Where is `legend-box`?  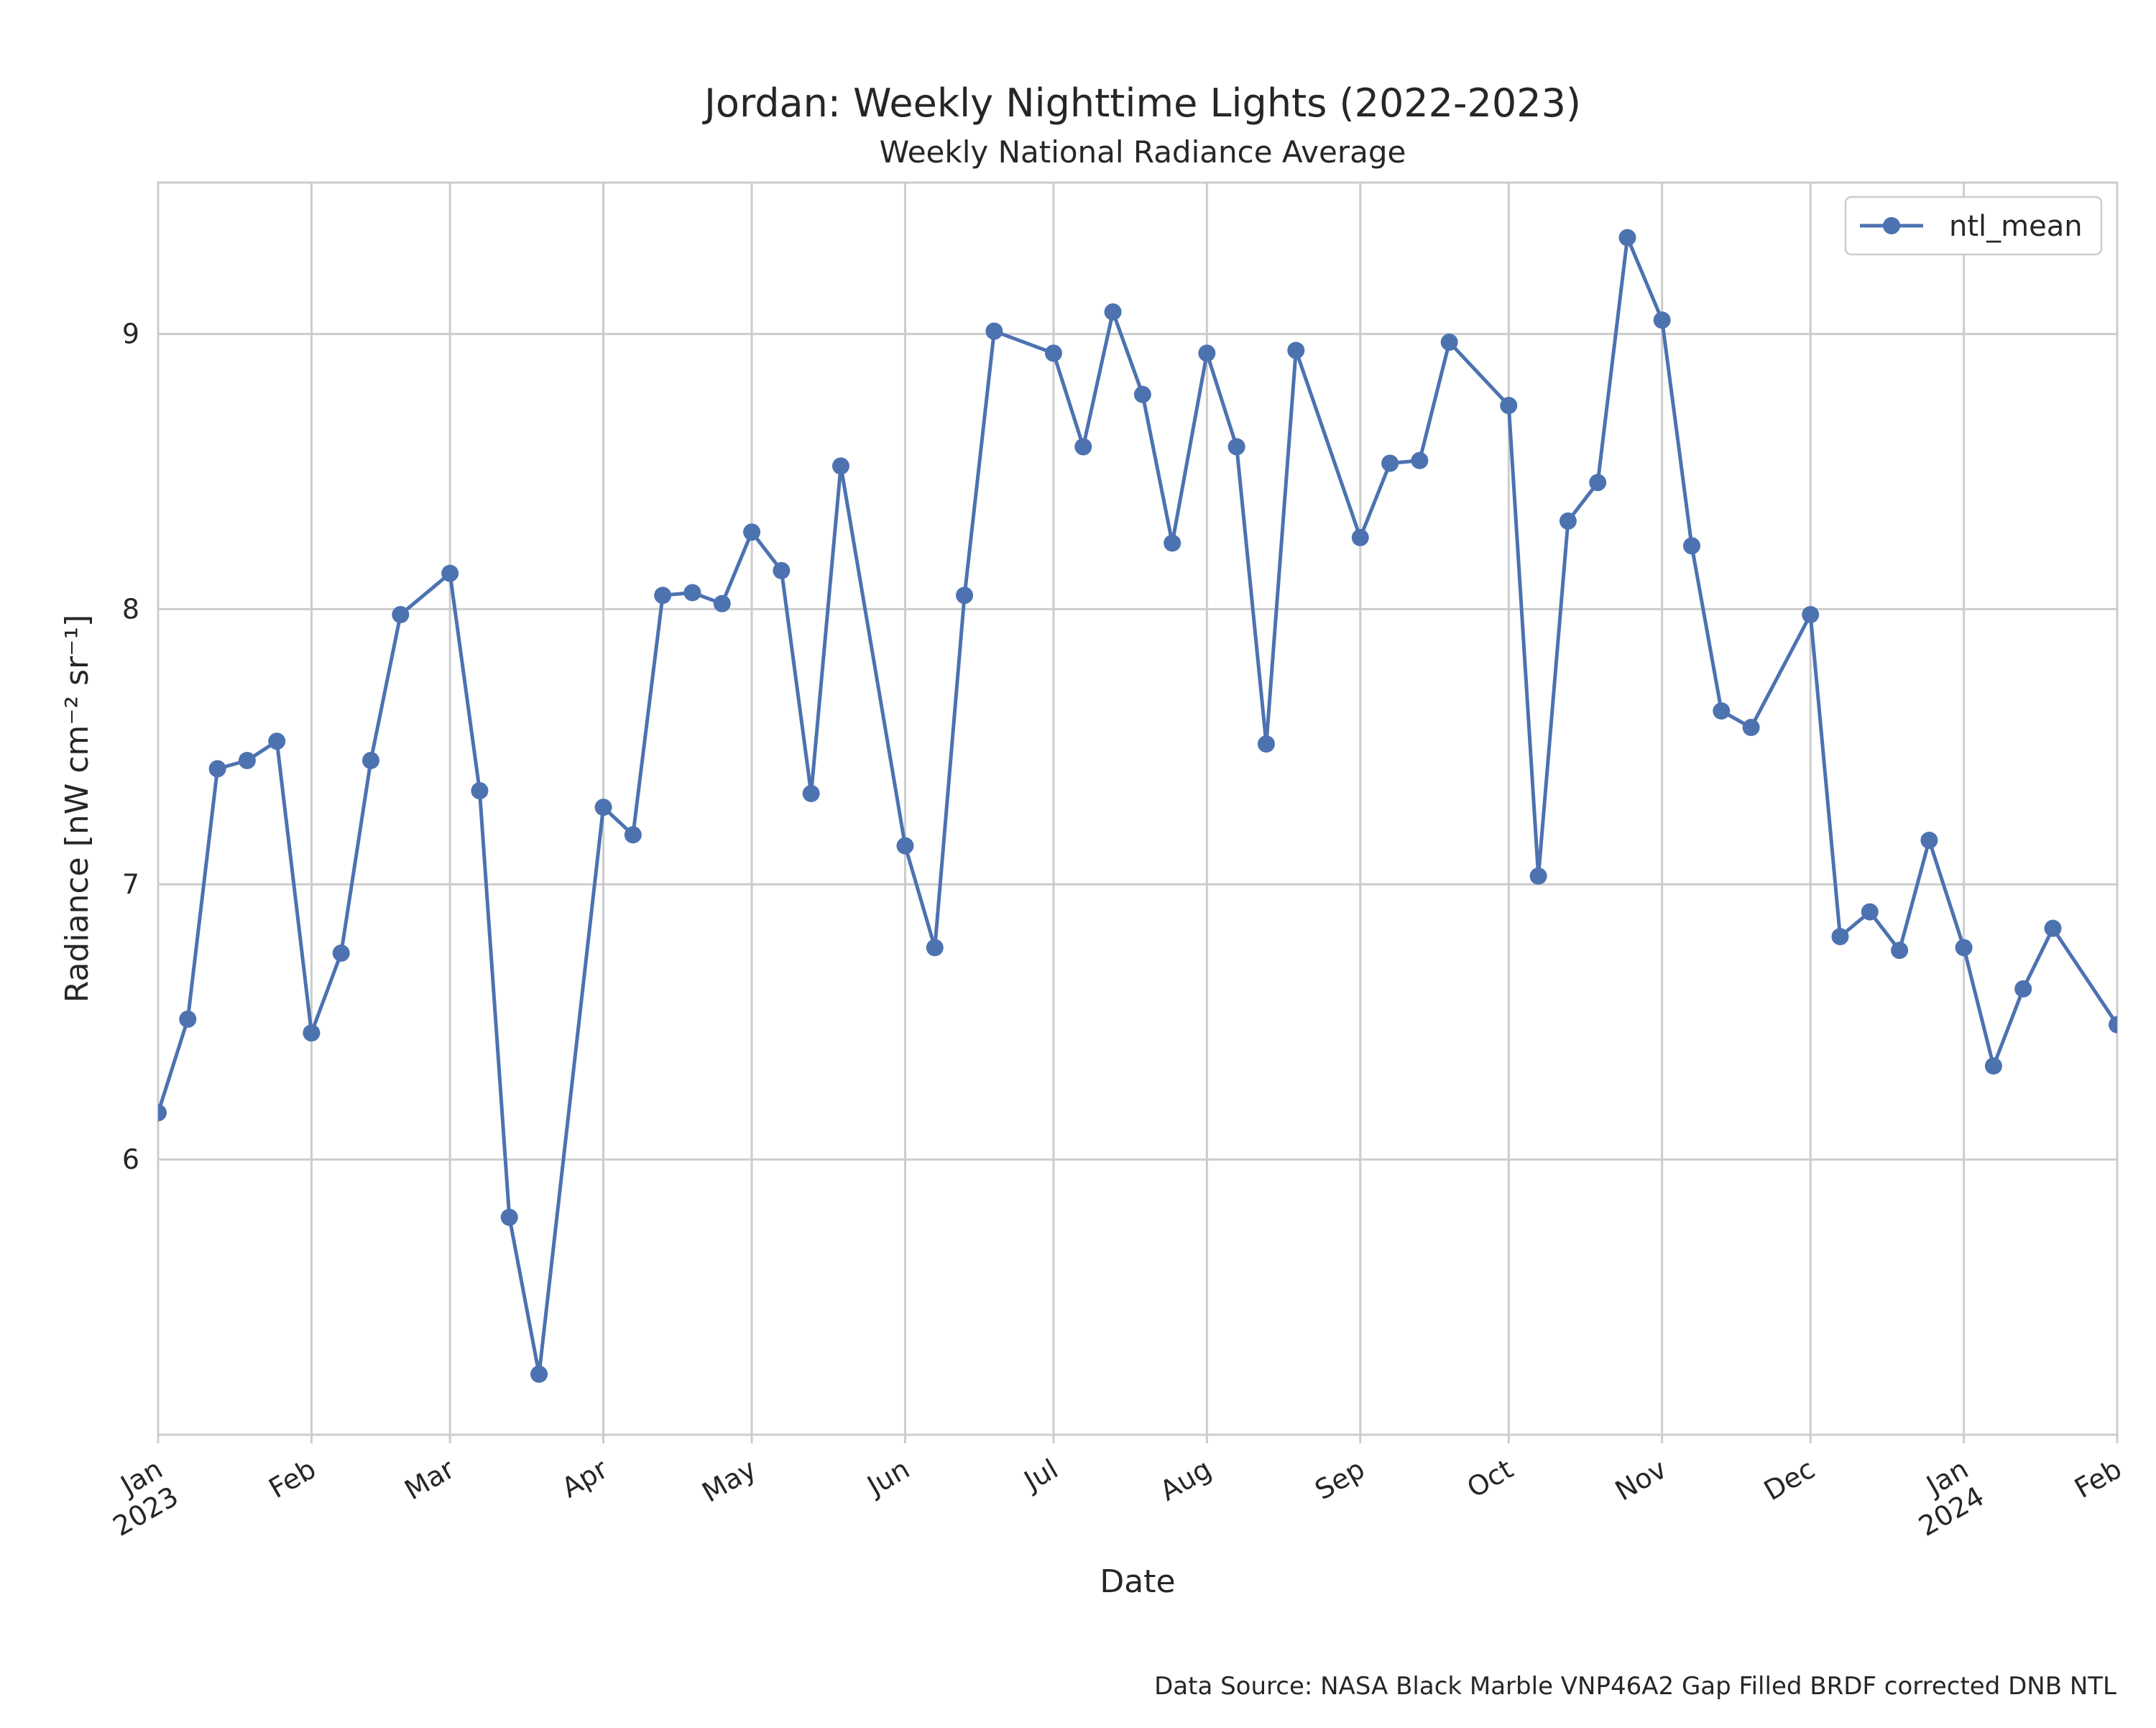 legend-box is located at coordinates (1973, 226).